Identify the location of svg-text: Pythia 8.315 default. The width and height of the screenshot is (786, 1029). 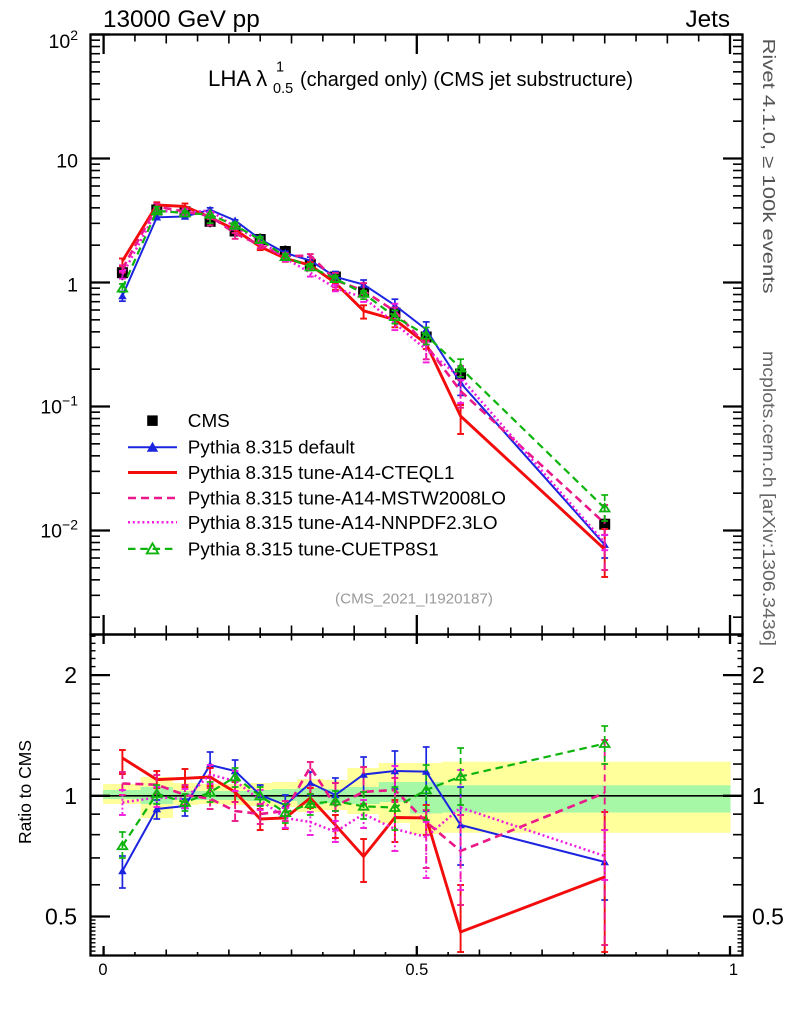
(272, 448).